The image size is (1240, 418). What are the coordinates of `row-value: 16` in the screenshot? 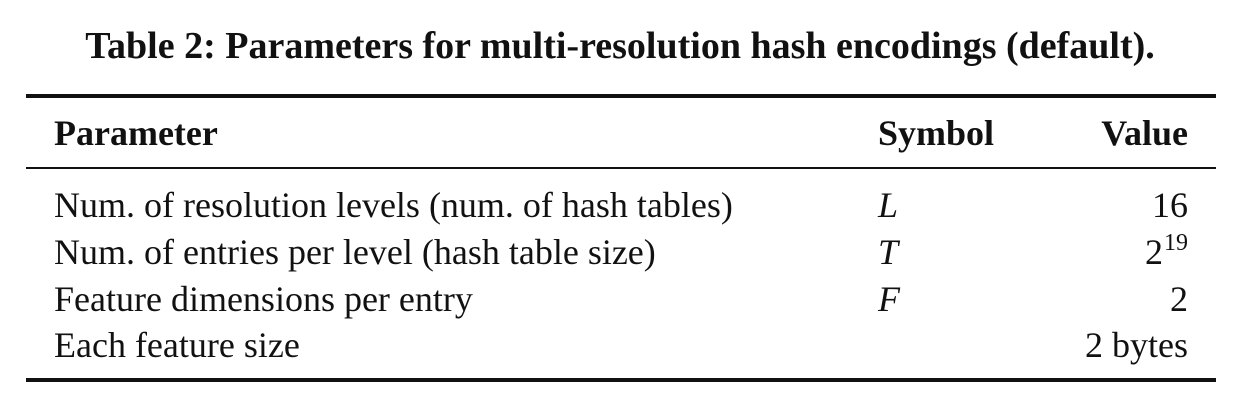 It's located at (1170, 205).